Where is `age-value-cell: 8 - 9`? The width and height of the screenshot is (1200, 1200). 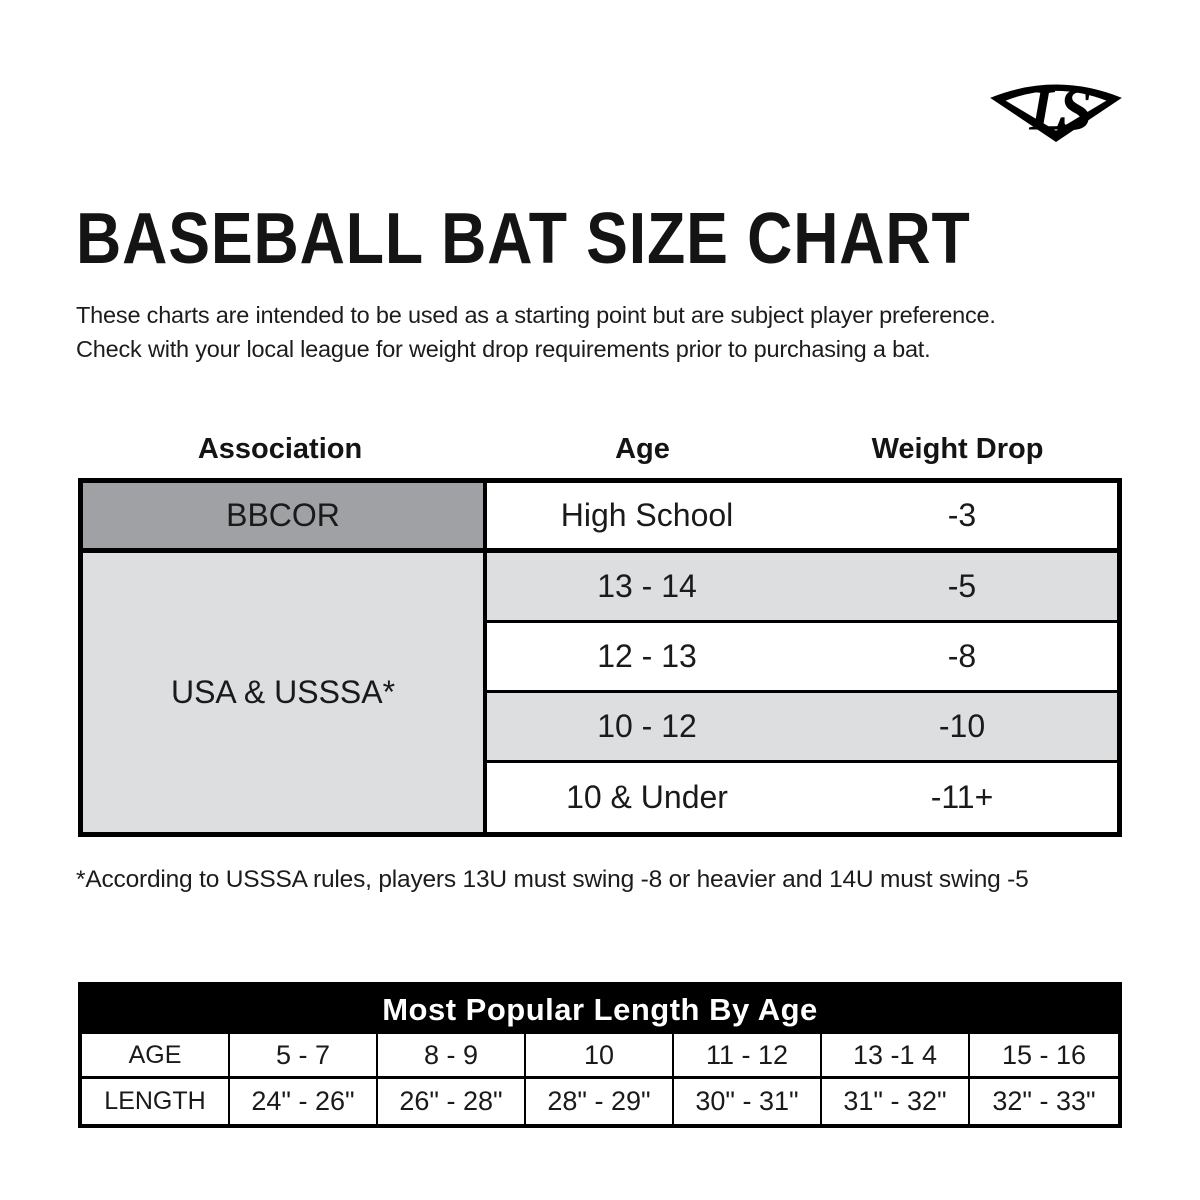 age-value-cell: 8 - 9 is located at coordinates (452, 1056).